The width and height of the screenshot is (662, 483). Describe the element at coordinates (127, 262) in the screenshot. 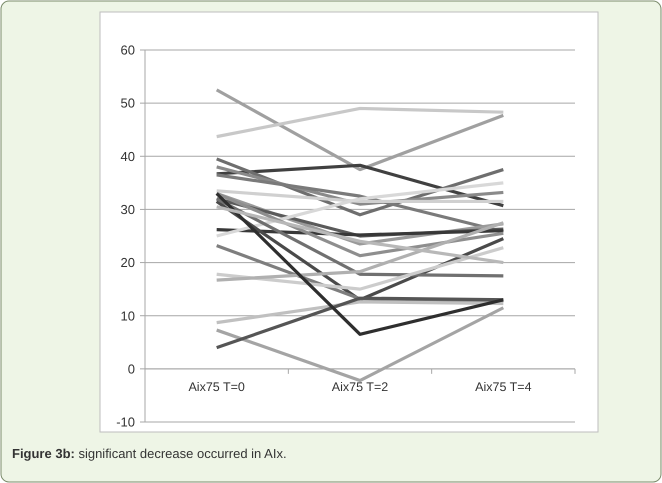

I see `y-tick-label: 20` at that location.